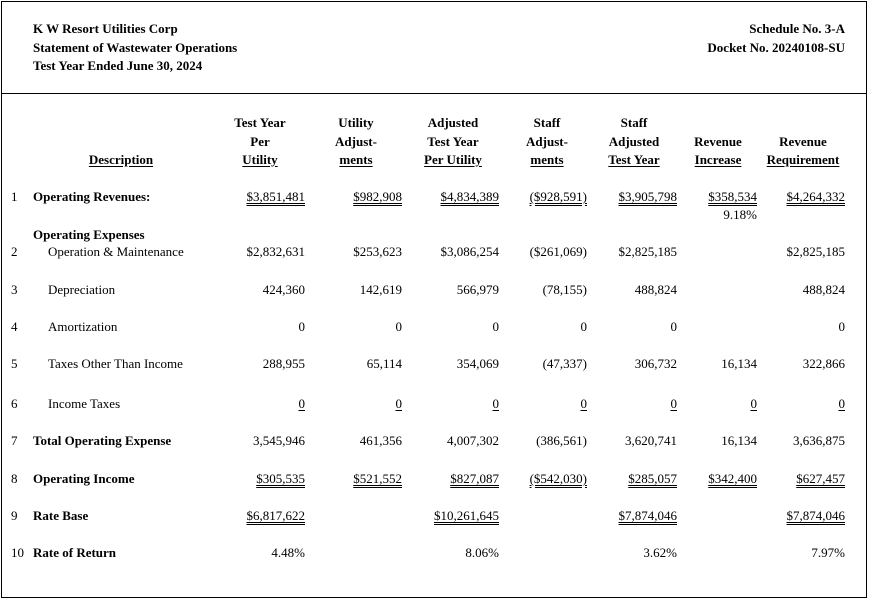 Image resolution: width=869 pixels, height=600 pixels. What do you see at coordinates (102, 440) in the screenshot?
I see `row-description: Total Operating Expense` at bounding box center [102, 440].